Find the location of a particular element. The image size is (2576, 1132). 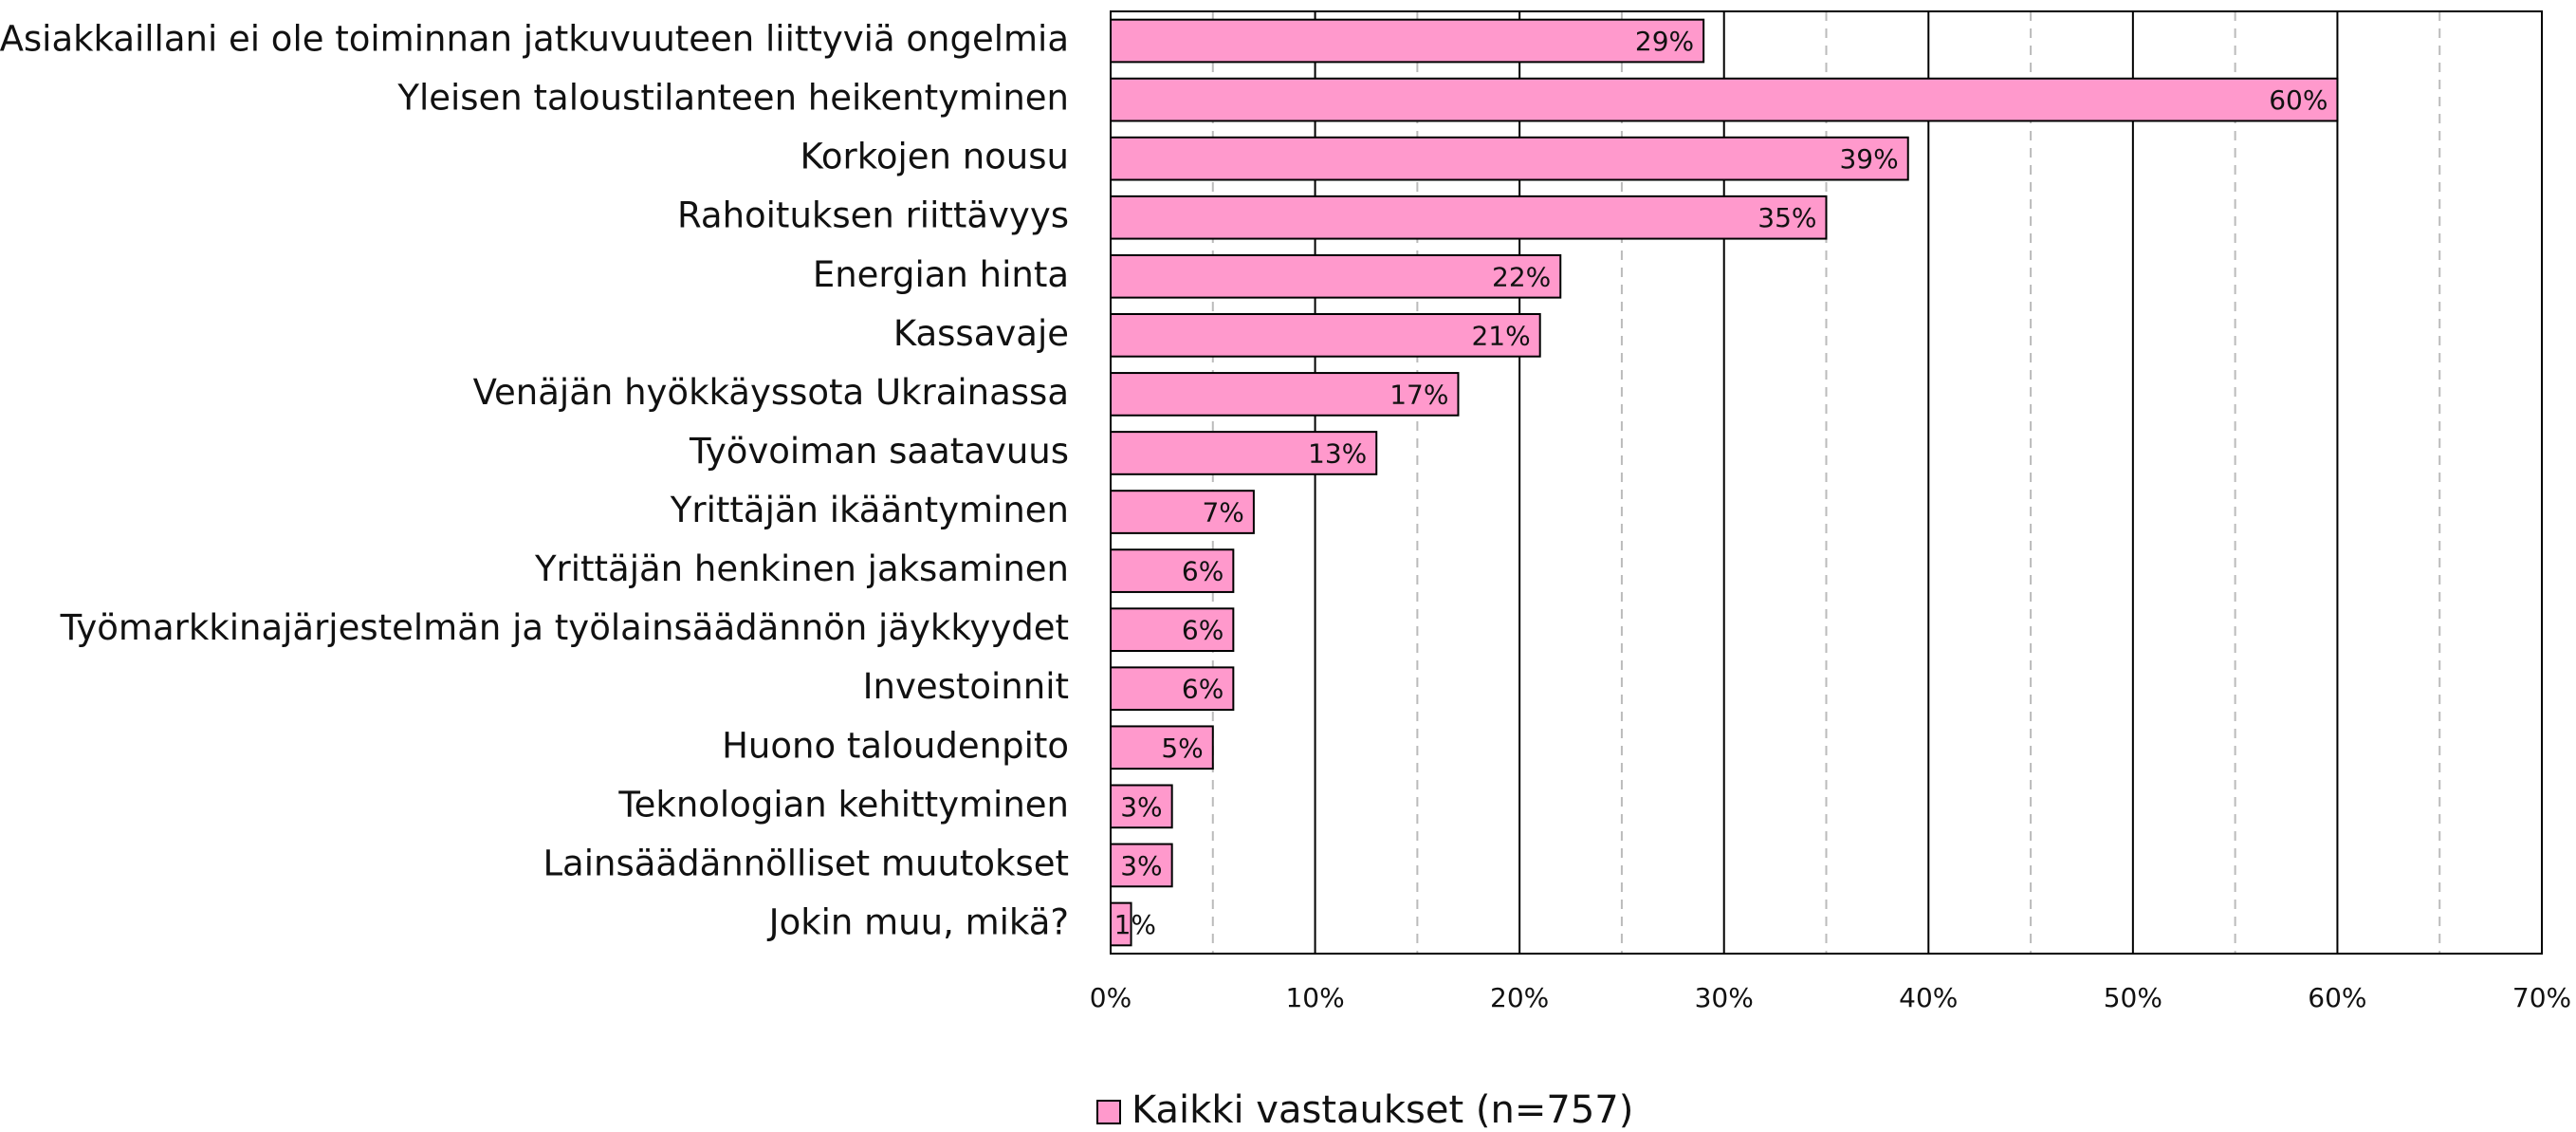

x-tick-label: 60% is located at coordinates (2337, 997).